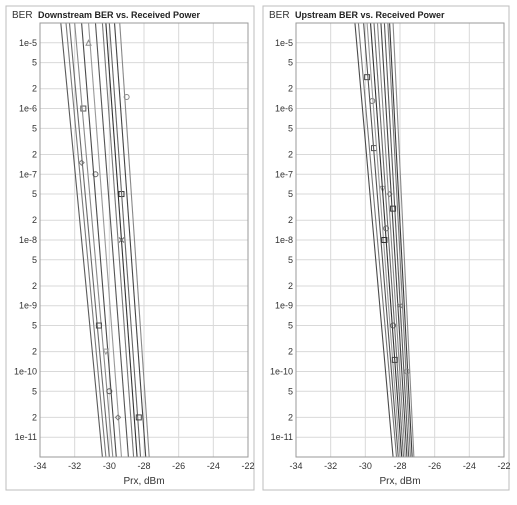 This screenshot has width=517, height=505. Describe the element at coordinates (330, 466) in the screenshot. I see `x-tick-label: -32` at that location.